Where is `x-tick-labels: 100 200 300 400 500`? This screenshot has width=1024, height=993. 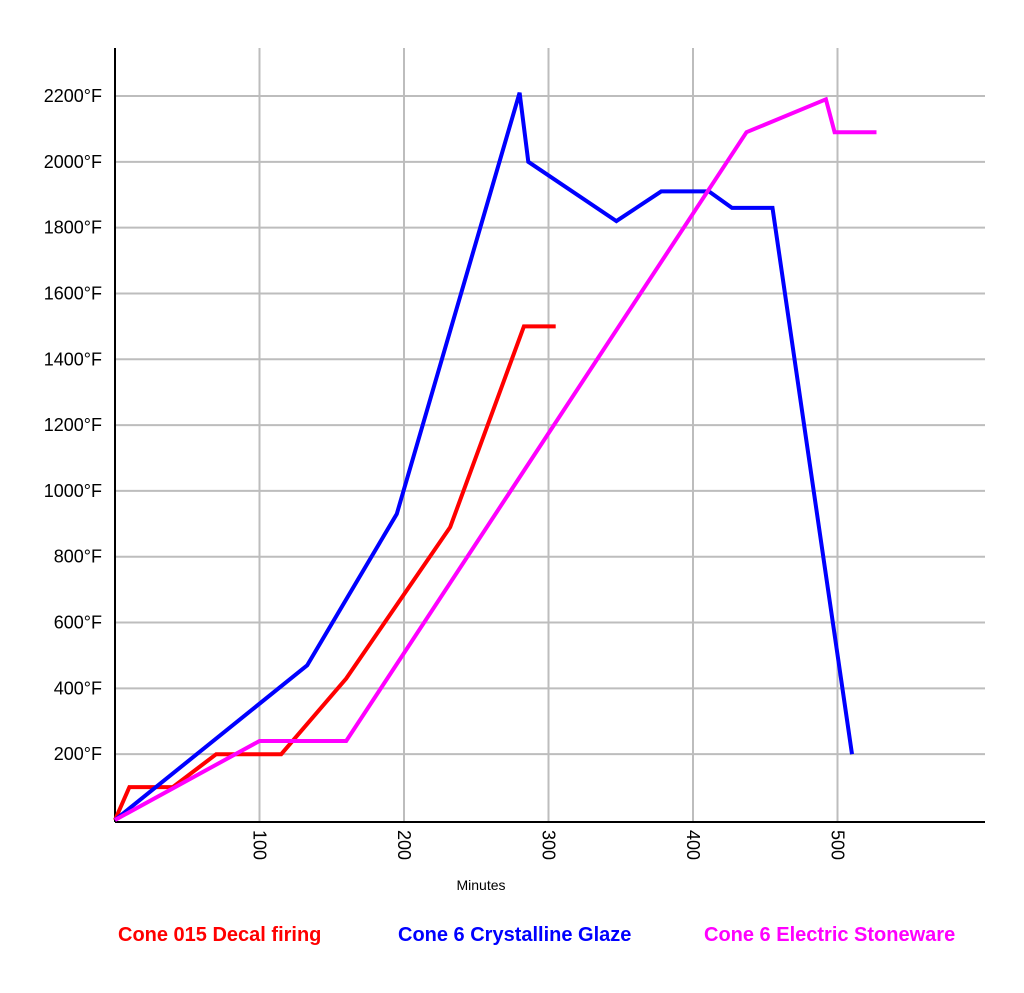 x-tick-labels: 100 200 300 400 500 is located at coordinates (549, 845).